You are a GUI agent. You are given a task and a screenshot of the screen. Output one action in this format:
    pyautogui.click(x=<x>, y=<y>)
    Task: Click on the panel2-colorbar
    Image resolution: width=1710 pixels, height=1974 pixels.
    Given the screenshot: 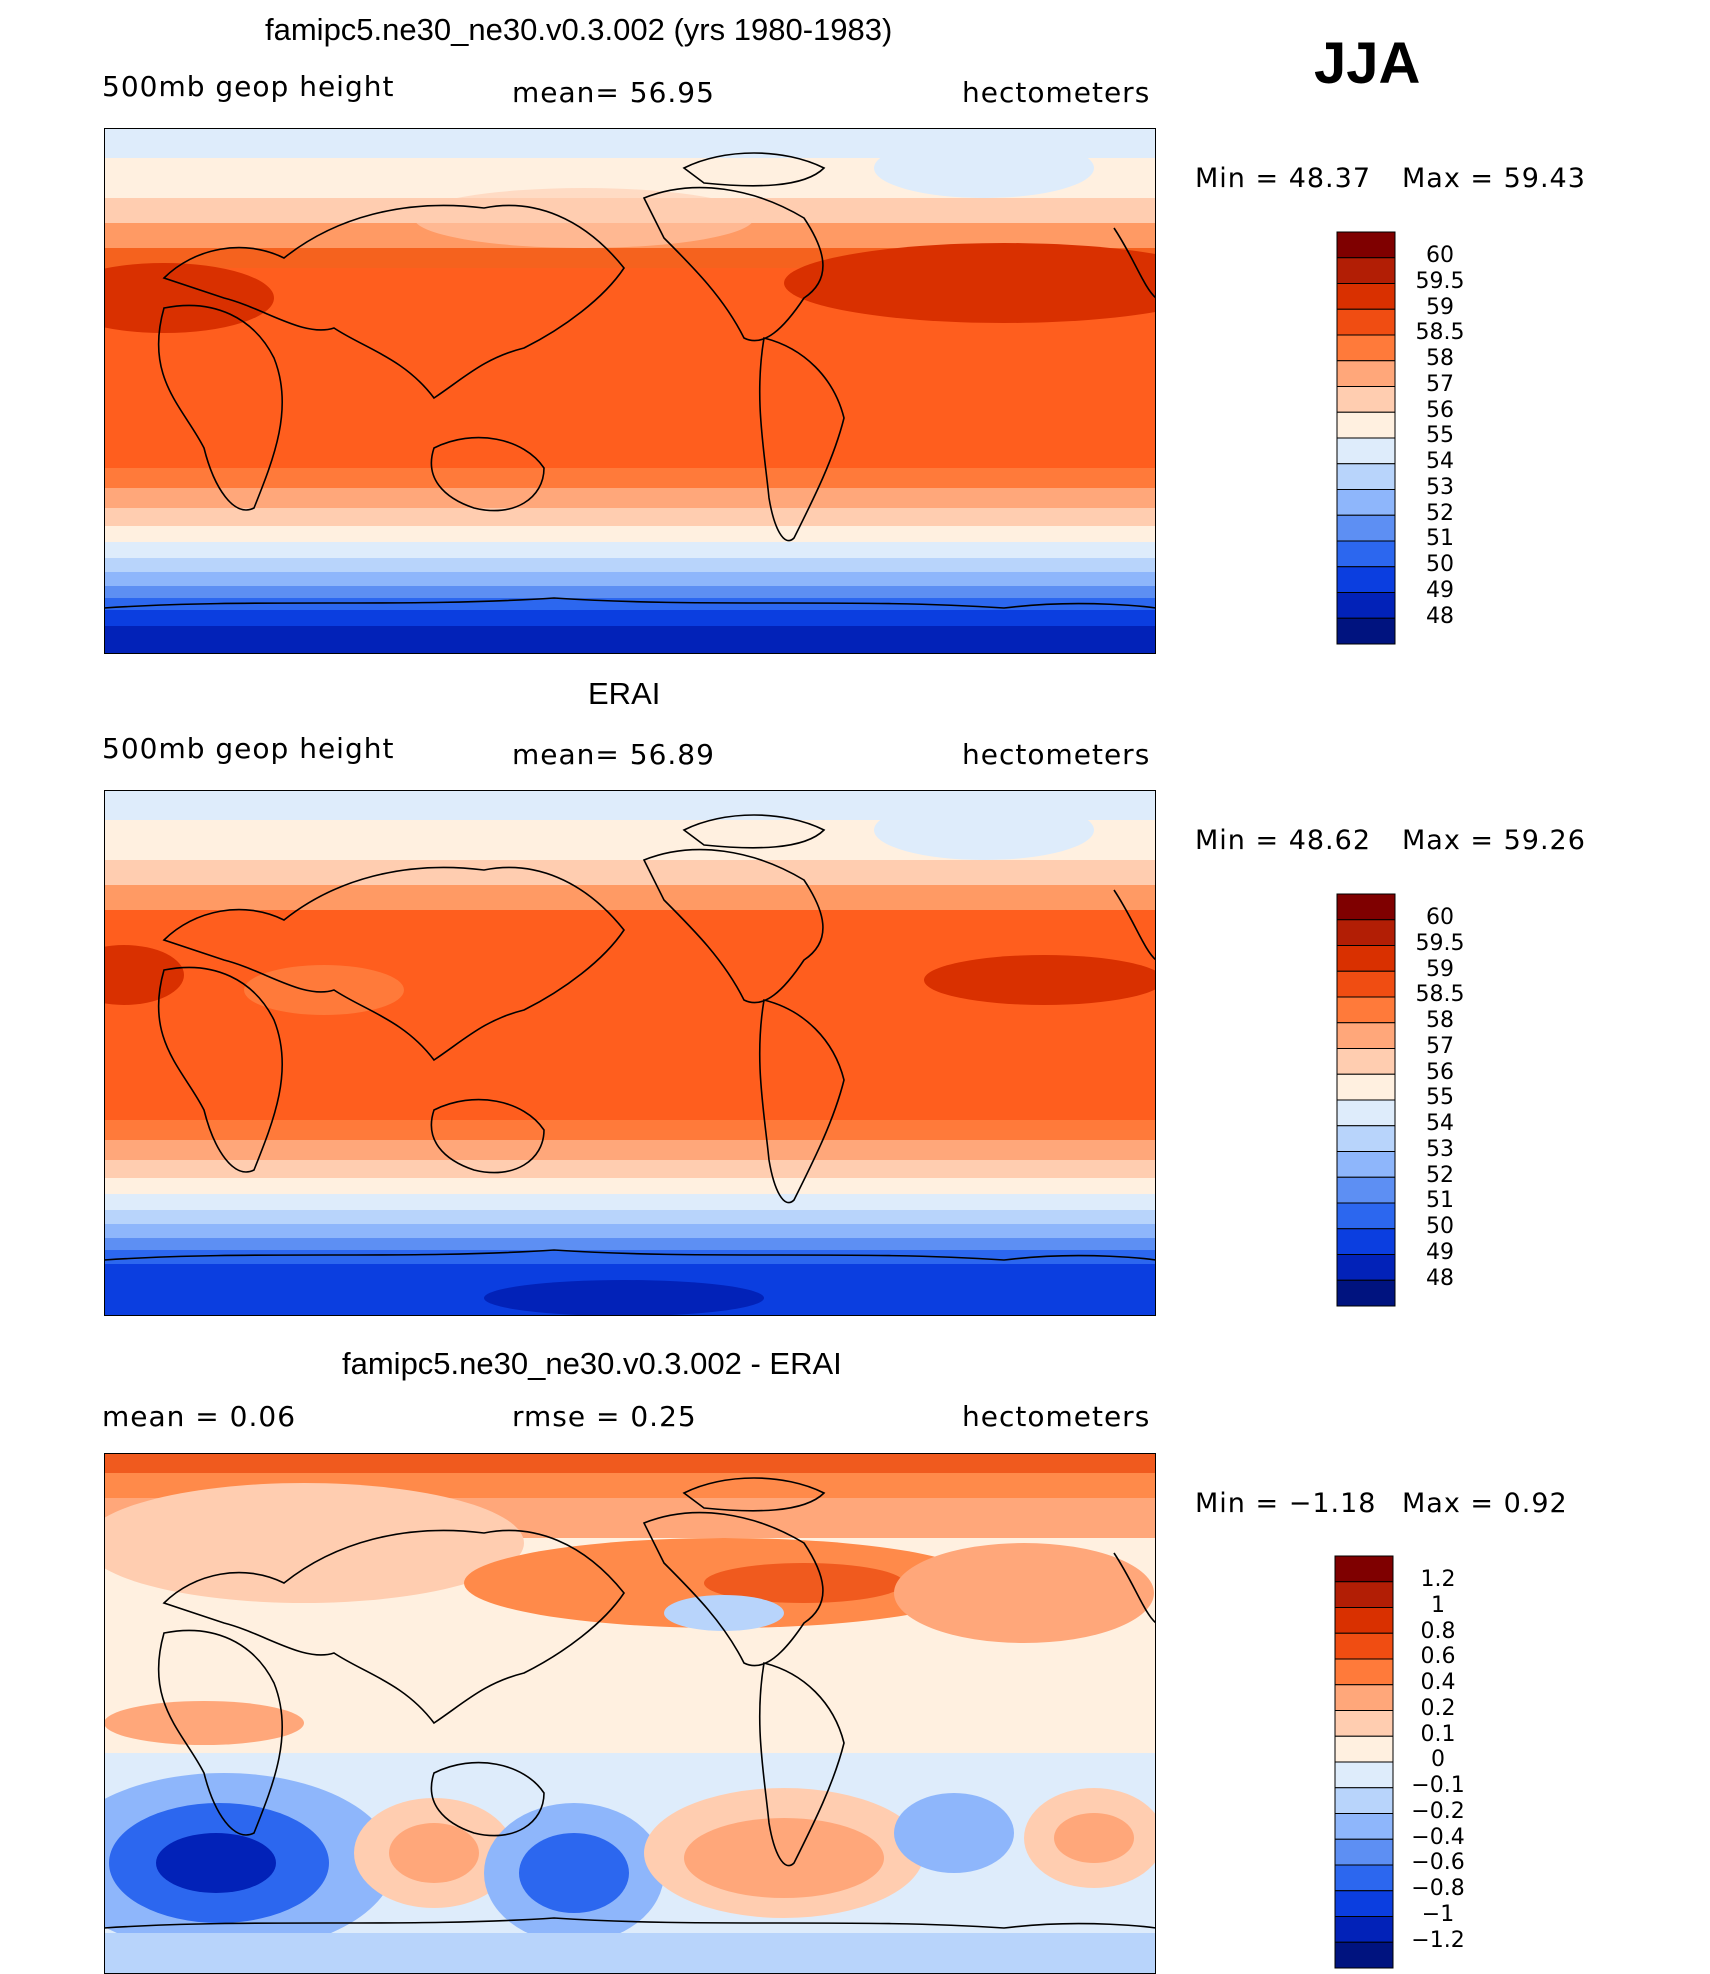 What is the action you would take?
    pyautogui.click(x=1366, y=1100)
    